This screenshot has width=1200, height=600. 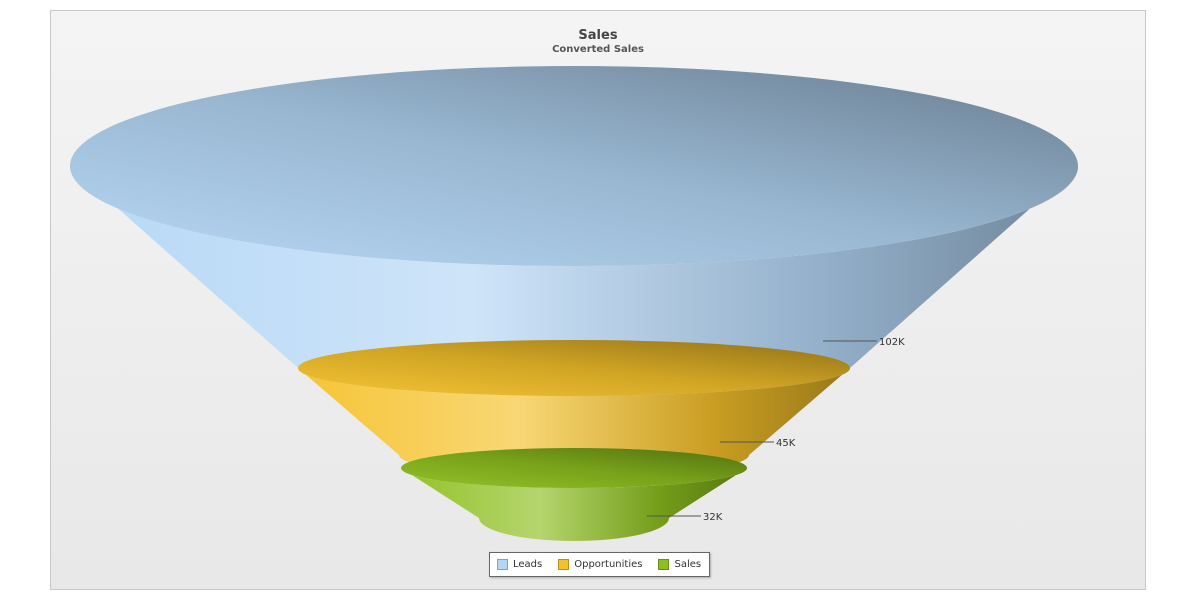 What do you see at coordinates (598, 49) in the screenshot?
I see `chart-subtitle: Converted Sales` at bounding box center [598, 49].